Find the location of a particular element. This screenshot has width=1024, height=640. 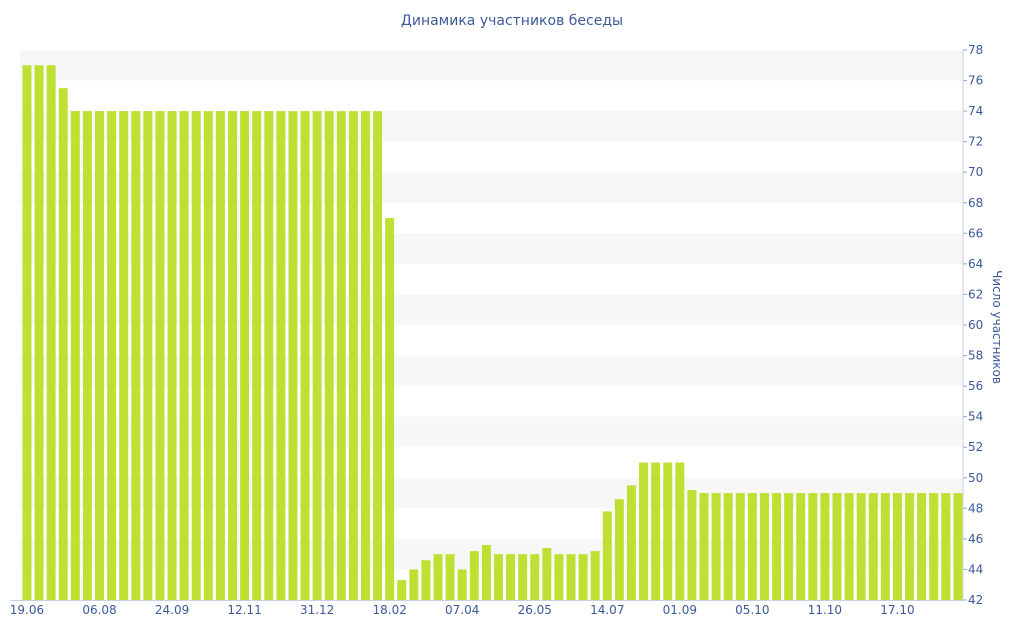

y-tick-label: 52 is located at coordinates (975, 447).